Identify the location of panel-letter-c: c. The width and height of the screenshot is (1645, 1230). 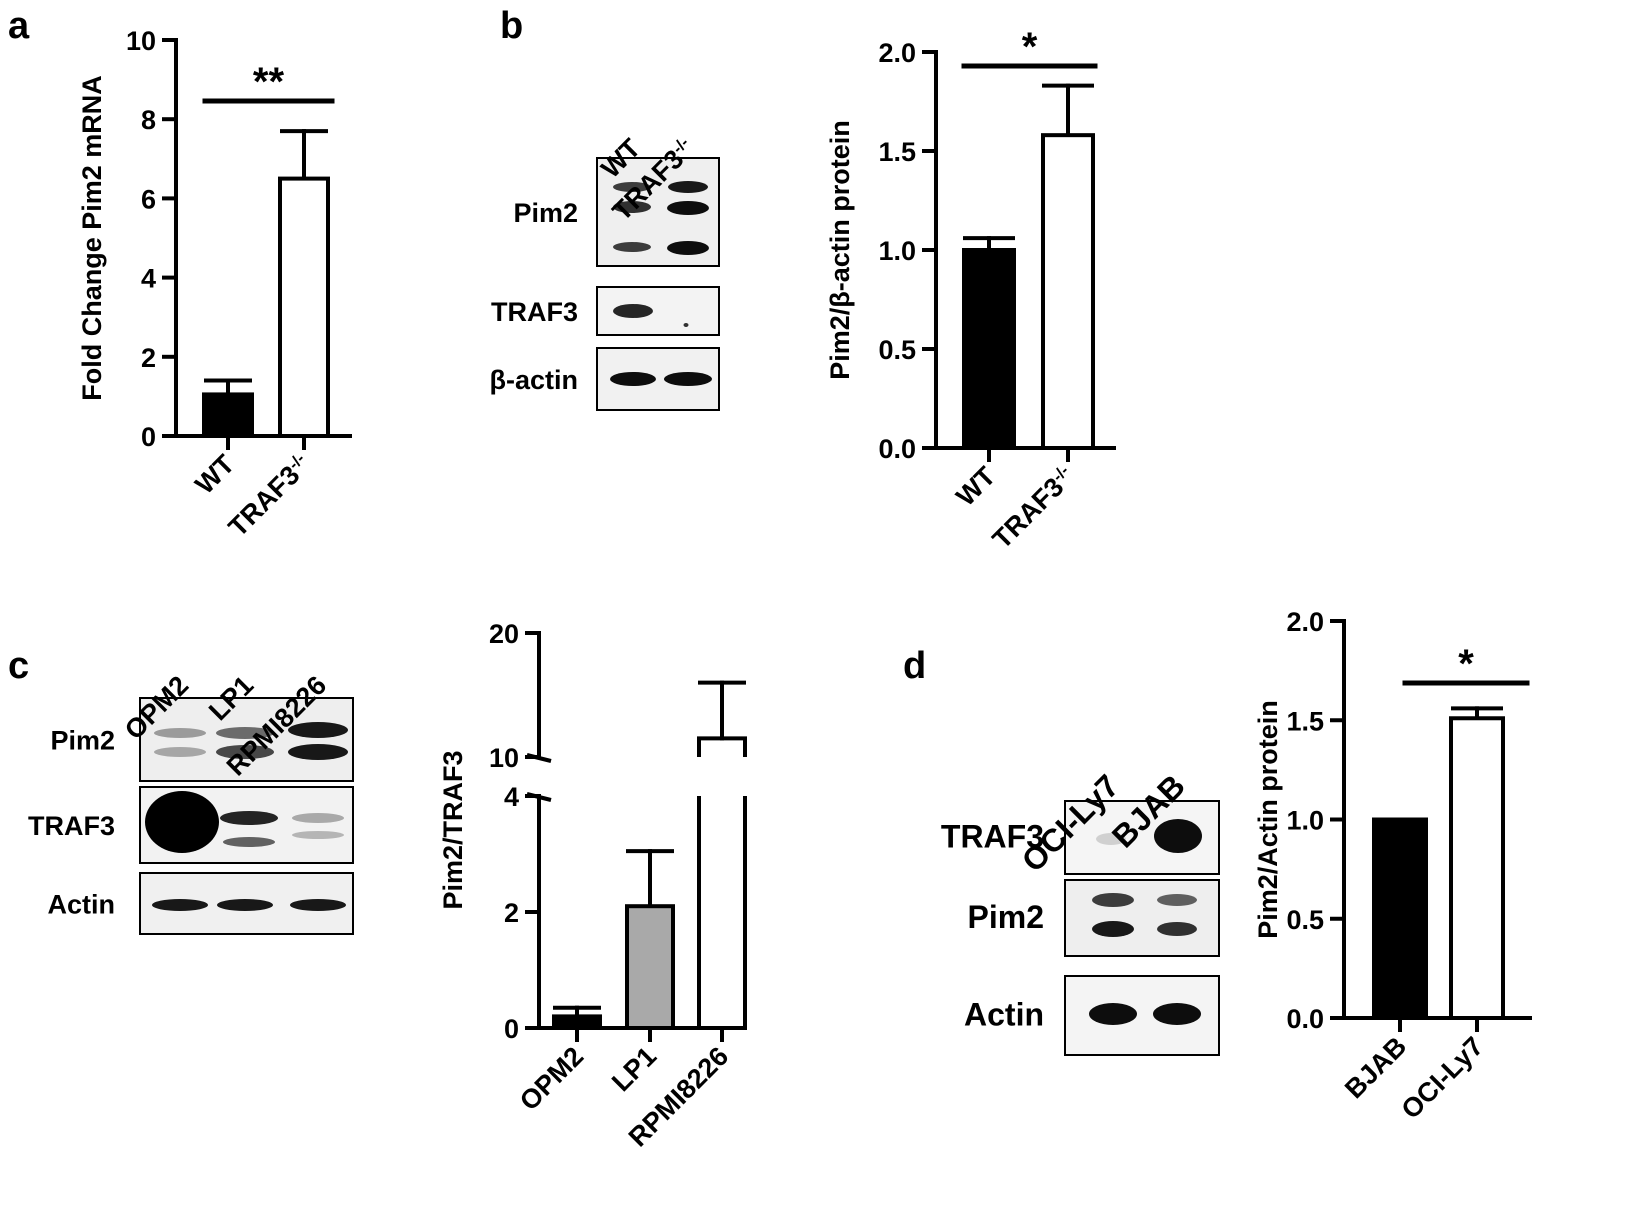
(18, 666).